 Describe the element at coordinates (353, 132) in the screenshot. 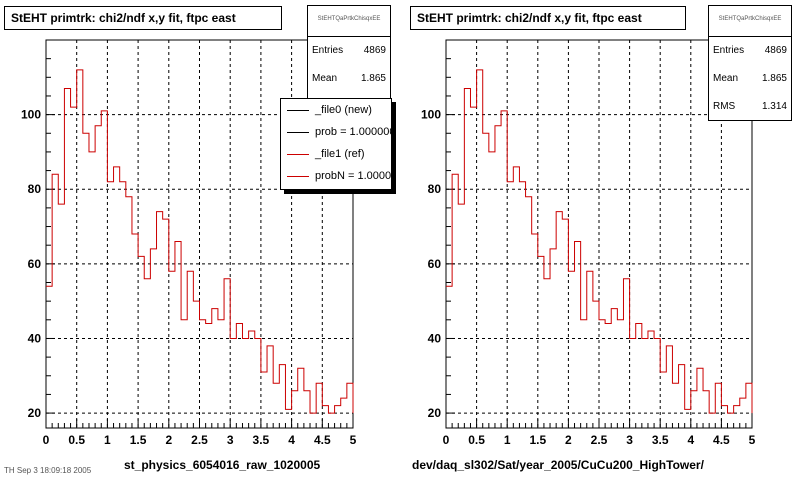

I see `legend-label: prob = 1.000000` at that location.